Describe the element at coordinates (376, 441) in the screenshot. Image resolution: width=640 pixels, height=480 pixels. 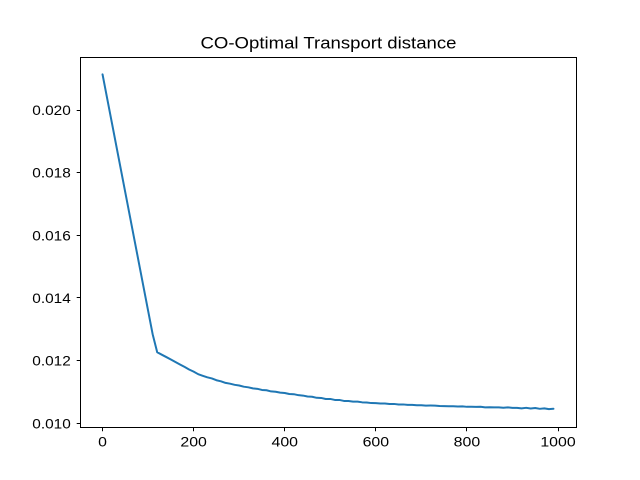
I see `svg-text: 600` at that location.